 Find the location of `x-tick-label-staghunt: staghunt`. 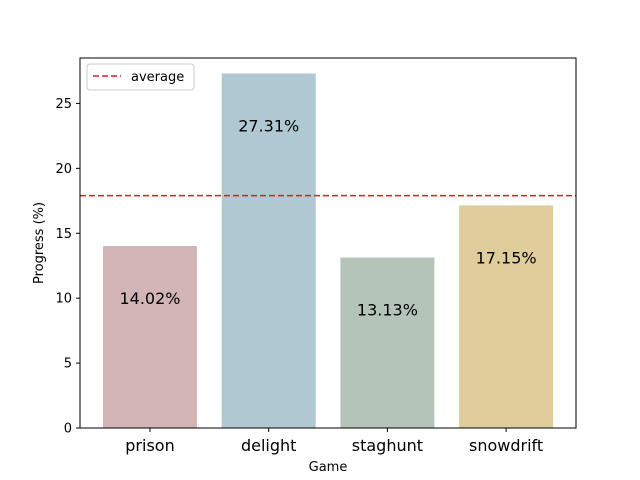

x-tick-label-staghunt: staghunt is located at coordinates (387, 445).